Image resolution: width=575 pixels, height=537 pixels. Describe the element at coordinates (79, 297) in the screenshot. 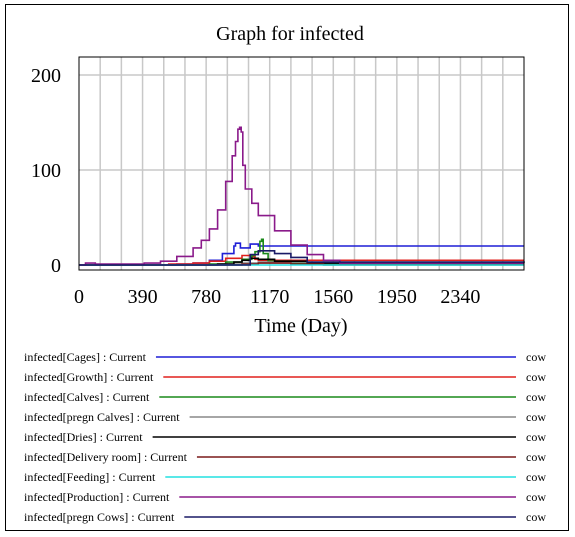

I see `x-tick-label: 0` at that location.